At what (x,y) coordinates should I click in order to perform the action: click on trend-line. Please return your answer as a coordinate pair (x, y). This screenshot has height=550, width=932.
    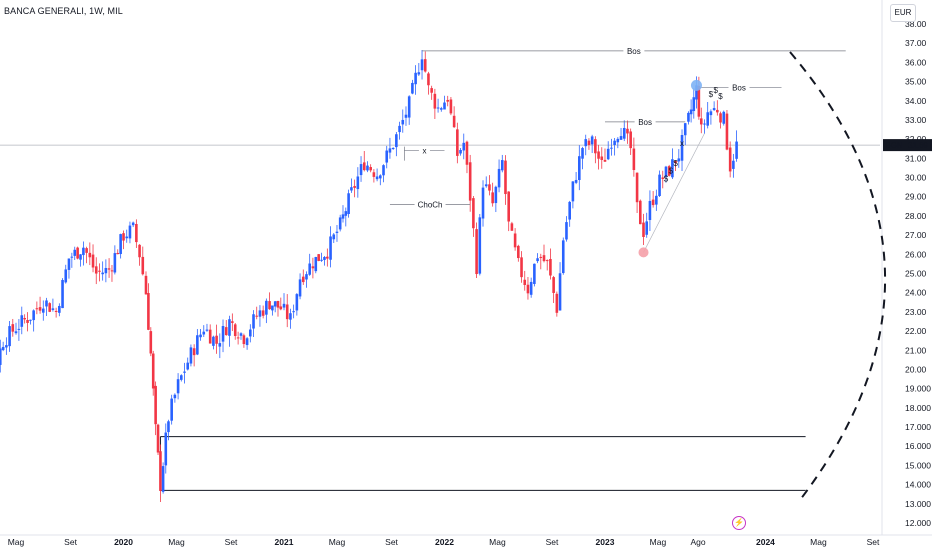
    Looking at the image, I should click on (674, 193).